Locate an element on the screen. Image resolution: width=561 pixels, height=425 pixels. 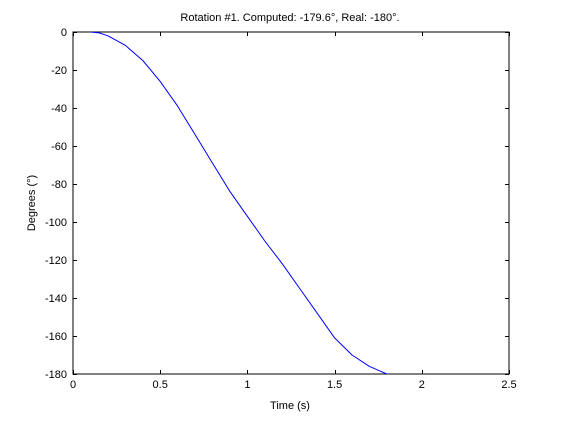
y-tick-label: -20 is located at coordinates (59, 71).